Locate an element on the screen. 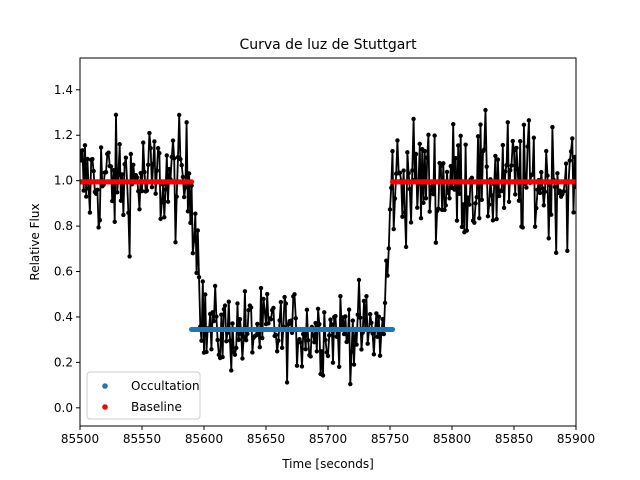 The width and height of the screenshot is (640, 480). legend-marker-occultation is located at coordinates (105, 386).